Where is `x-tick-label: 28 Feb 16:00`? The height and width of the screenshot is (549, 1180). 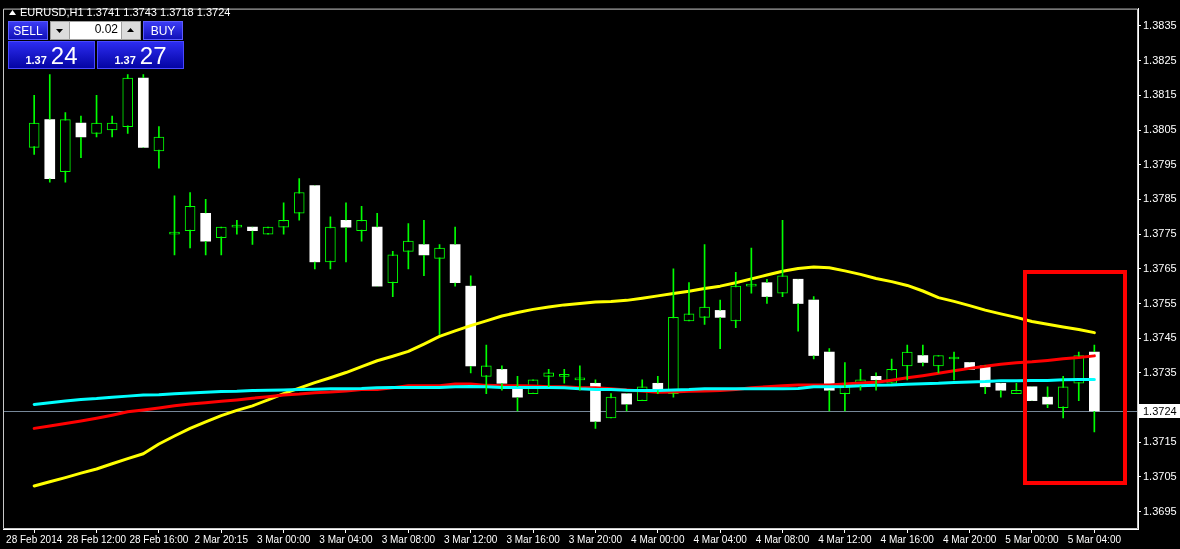
x-tick-label: 28 Feb 16:00 is located at coordinates (159, 539).